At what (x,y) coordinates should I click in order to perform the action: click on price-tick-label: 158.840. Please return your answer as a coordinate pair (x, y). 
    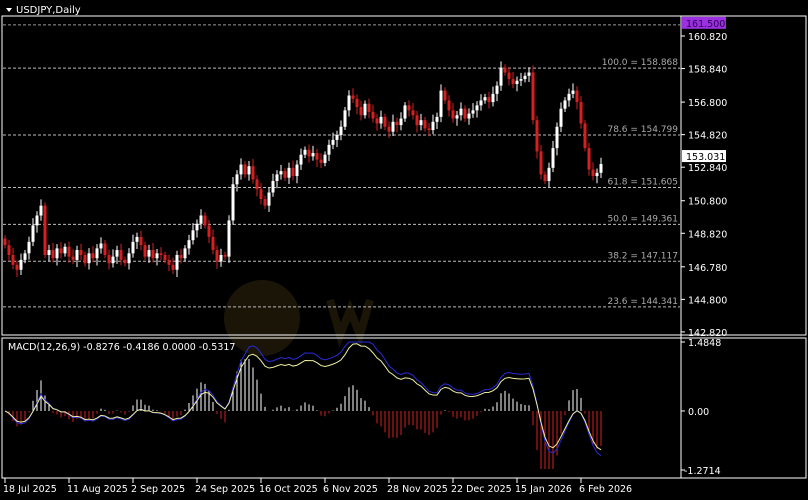
    Looking at the image, I should click on (707, 70).